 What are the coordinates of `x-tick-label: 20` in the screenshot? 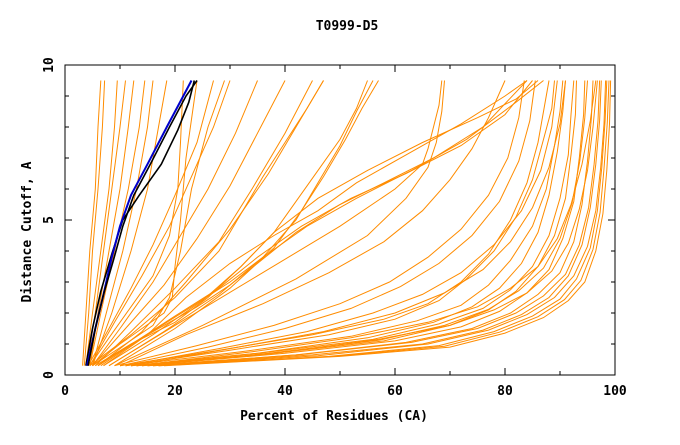 It's located at (175, 391).